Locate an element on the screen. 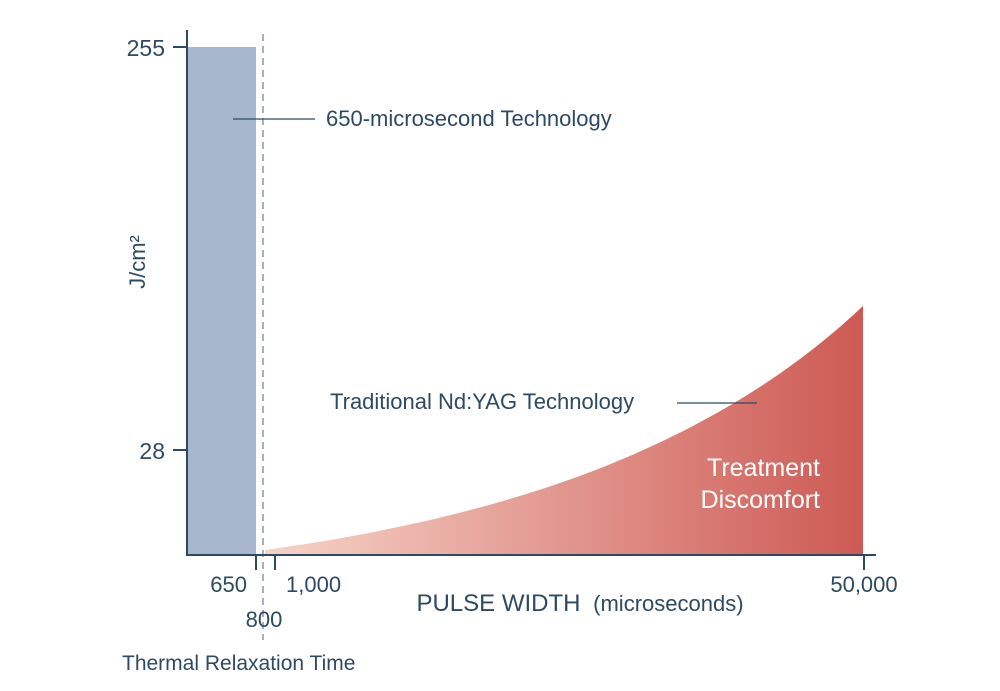  y-tick-255: 255 is located at coordinates (146, 48).